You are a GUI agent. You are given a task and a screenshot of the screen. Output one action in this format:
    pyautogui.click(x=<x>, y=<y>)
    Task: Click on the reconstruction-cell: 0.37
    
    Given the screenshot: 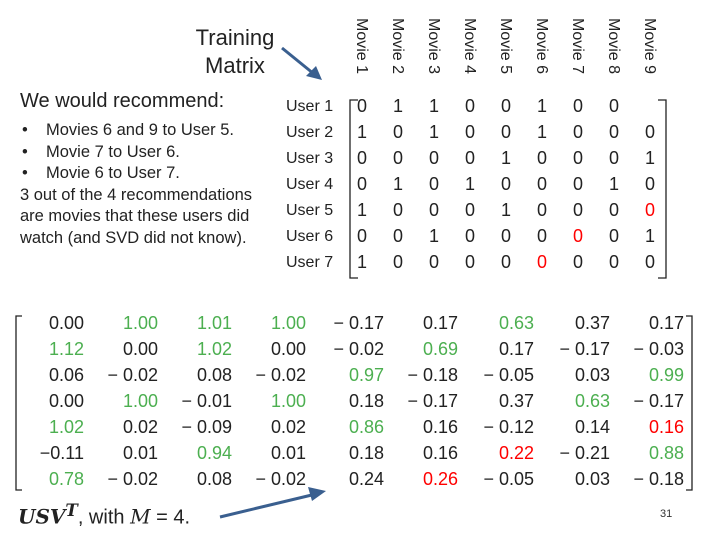 What is the action you would take?
    pyautogui.click(x=592, y=323)
    